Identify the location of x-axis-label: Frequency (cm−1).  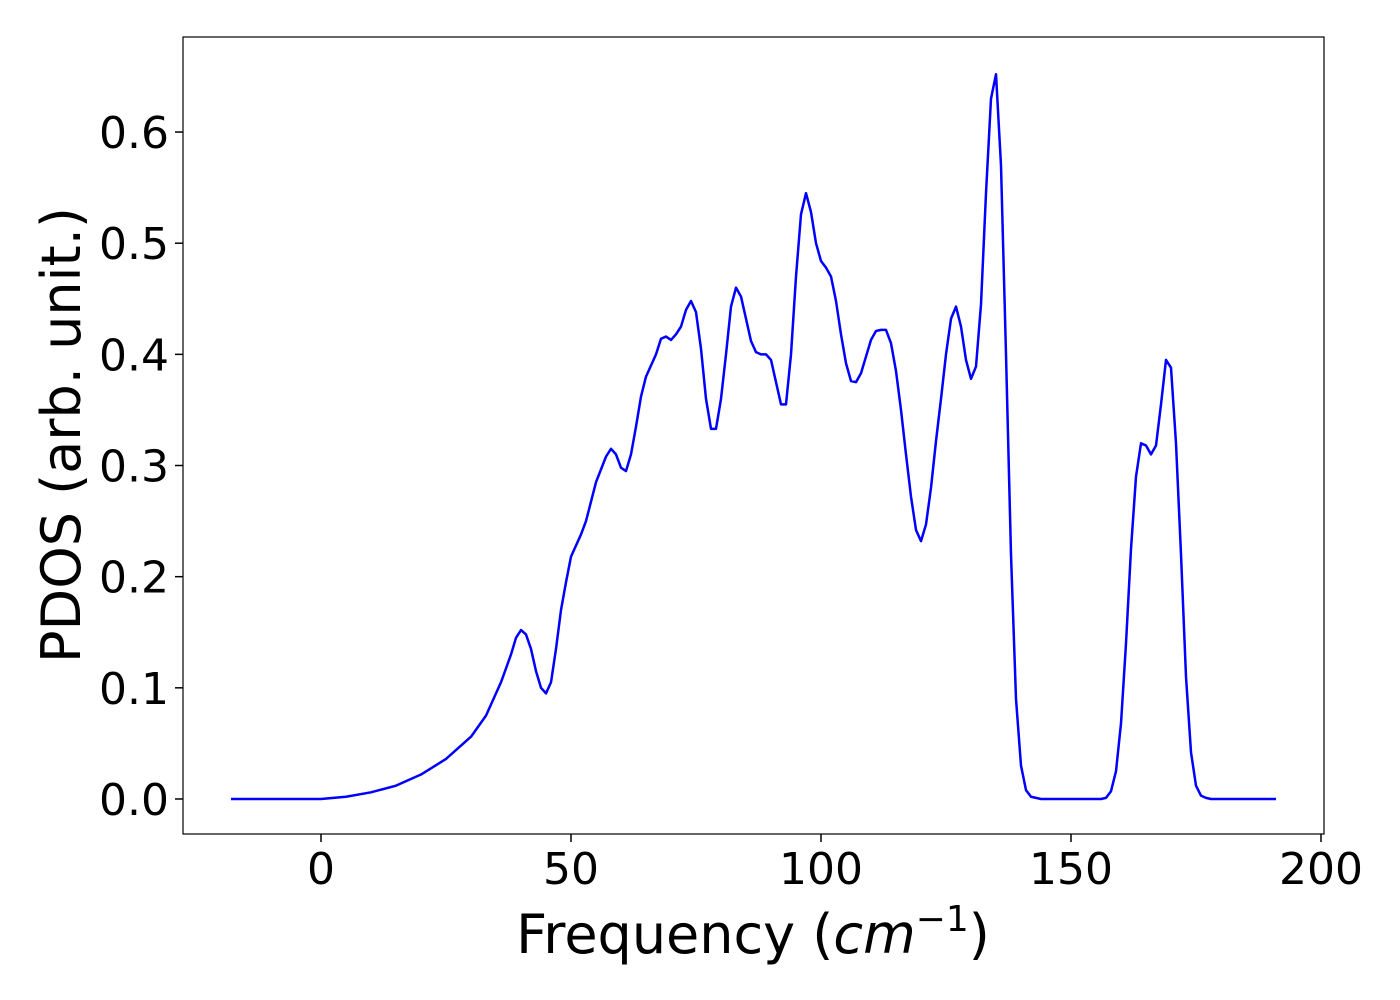
(753, 932).